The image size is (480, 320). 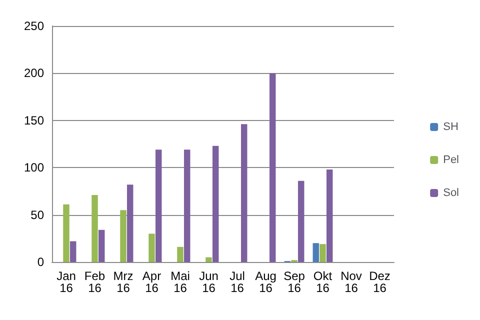 What do you see at coordinates (34, 167) in the screenshot?
I see `y-tick-label: 100` at bounding box center [34, 167].